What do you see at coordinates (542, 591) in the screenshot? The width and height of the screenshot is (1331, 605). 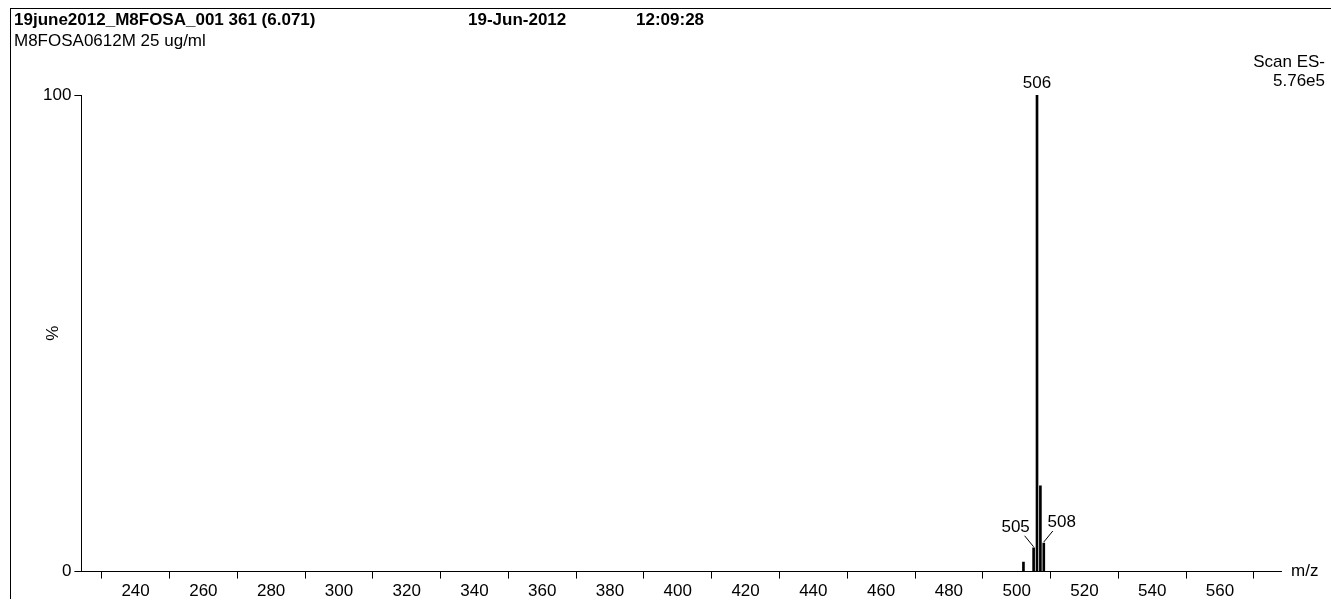 I see `x-tick-label: 360` at bounding box center [542, 591].